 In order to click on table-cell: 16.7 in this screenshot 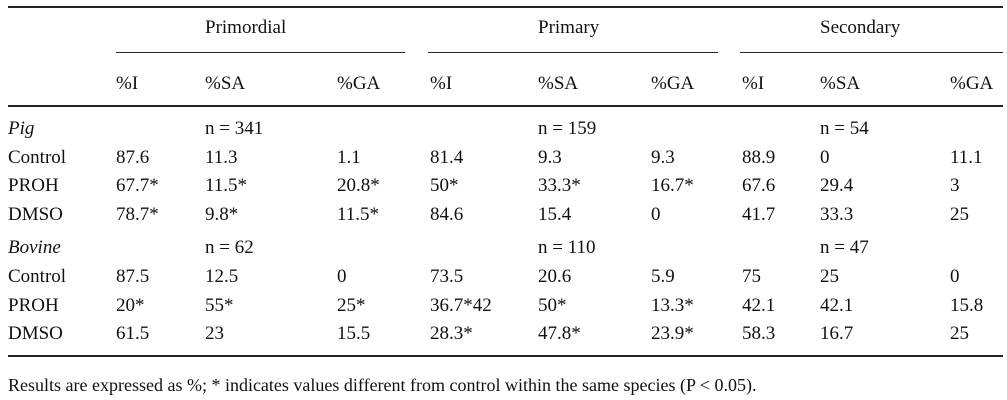, I will do `click(837, 333)`.